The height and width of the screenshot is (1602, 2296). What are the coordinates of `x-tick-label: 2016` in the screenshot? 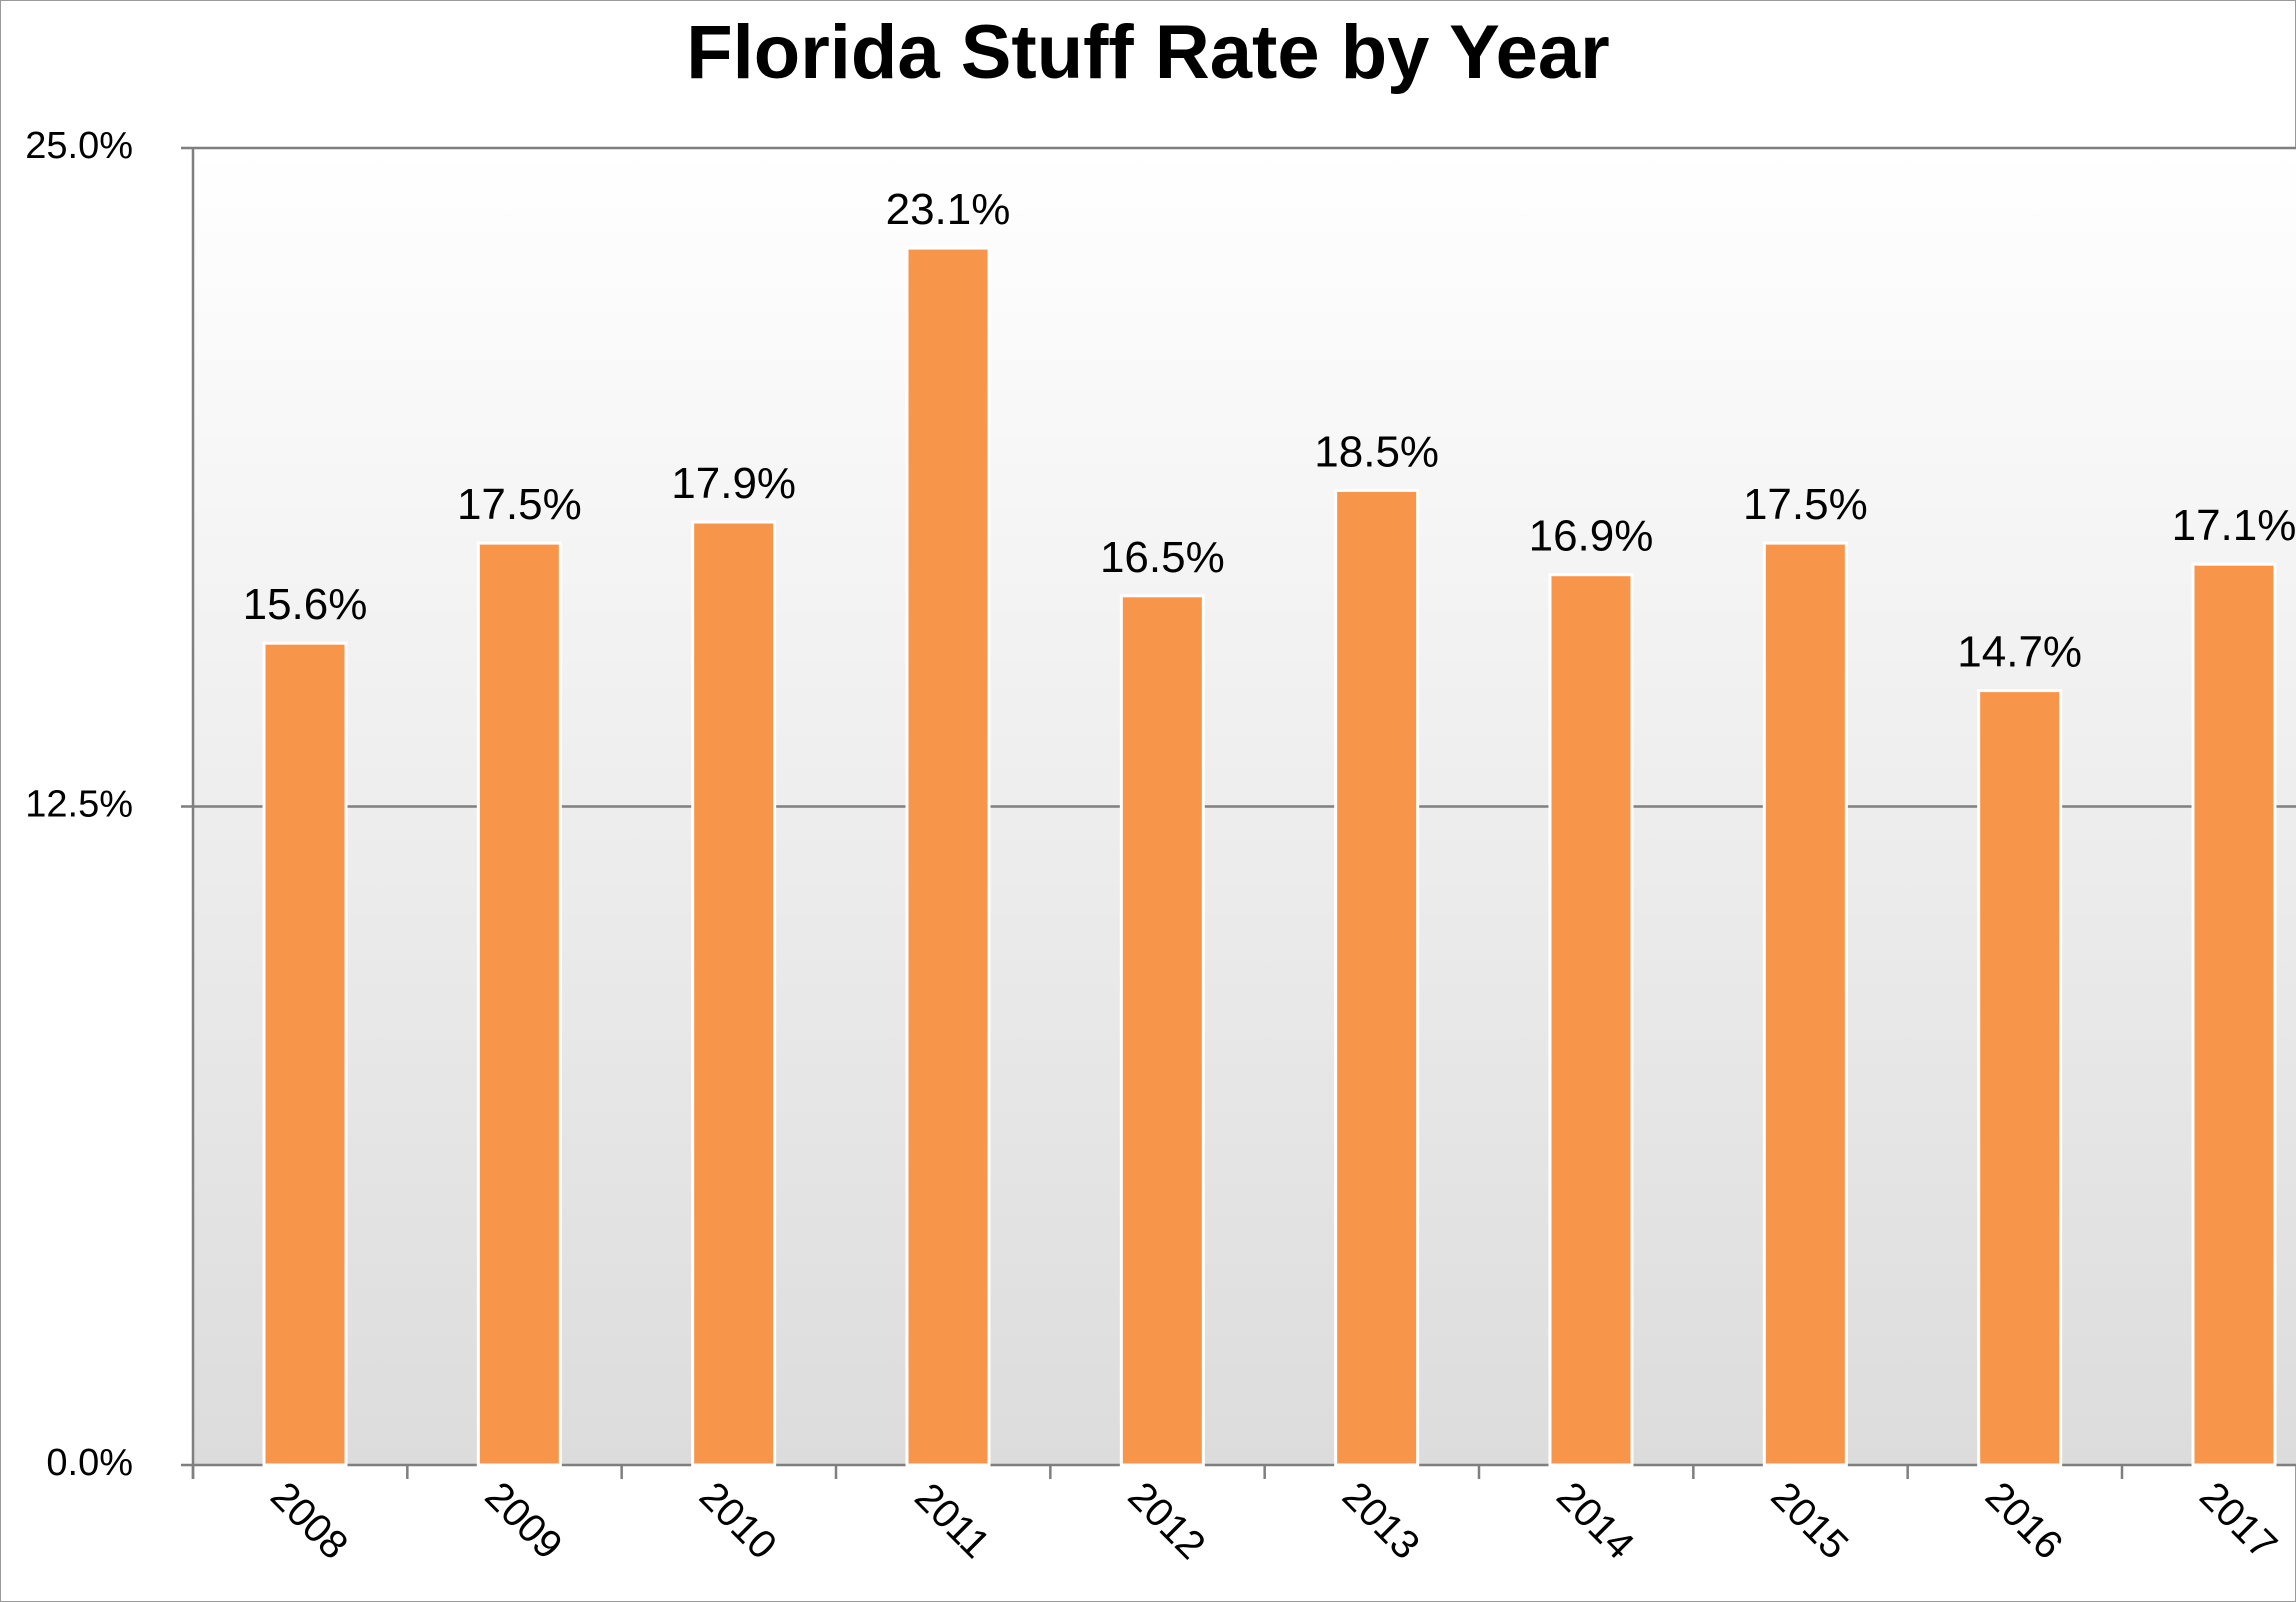 It's located at (2024, 1521).